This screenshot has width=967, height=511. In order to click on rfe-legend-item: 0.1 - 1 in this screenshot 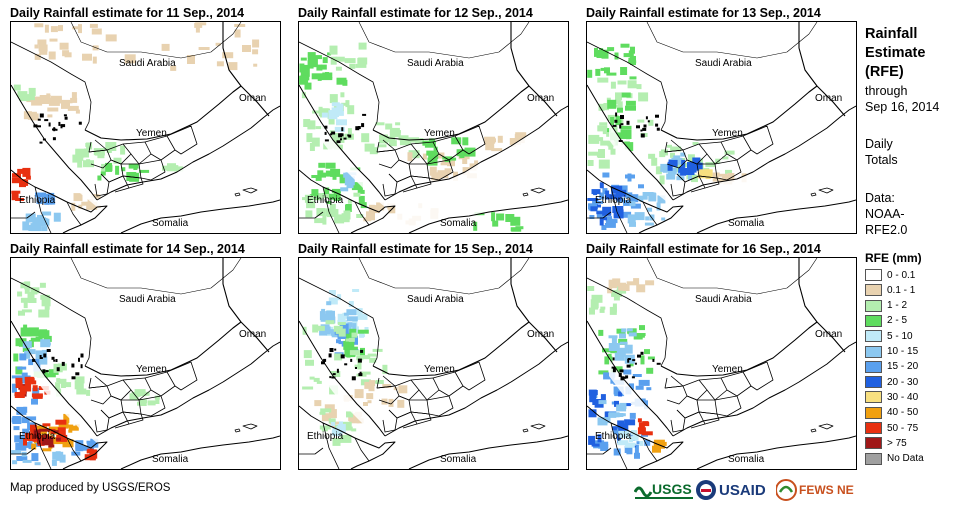, I will do `click(890, 290)`.